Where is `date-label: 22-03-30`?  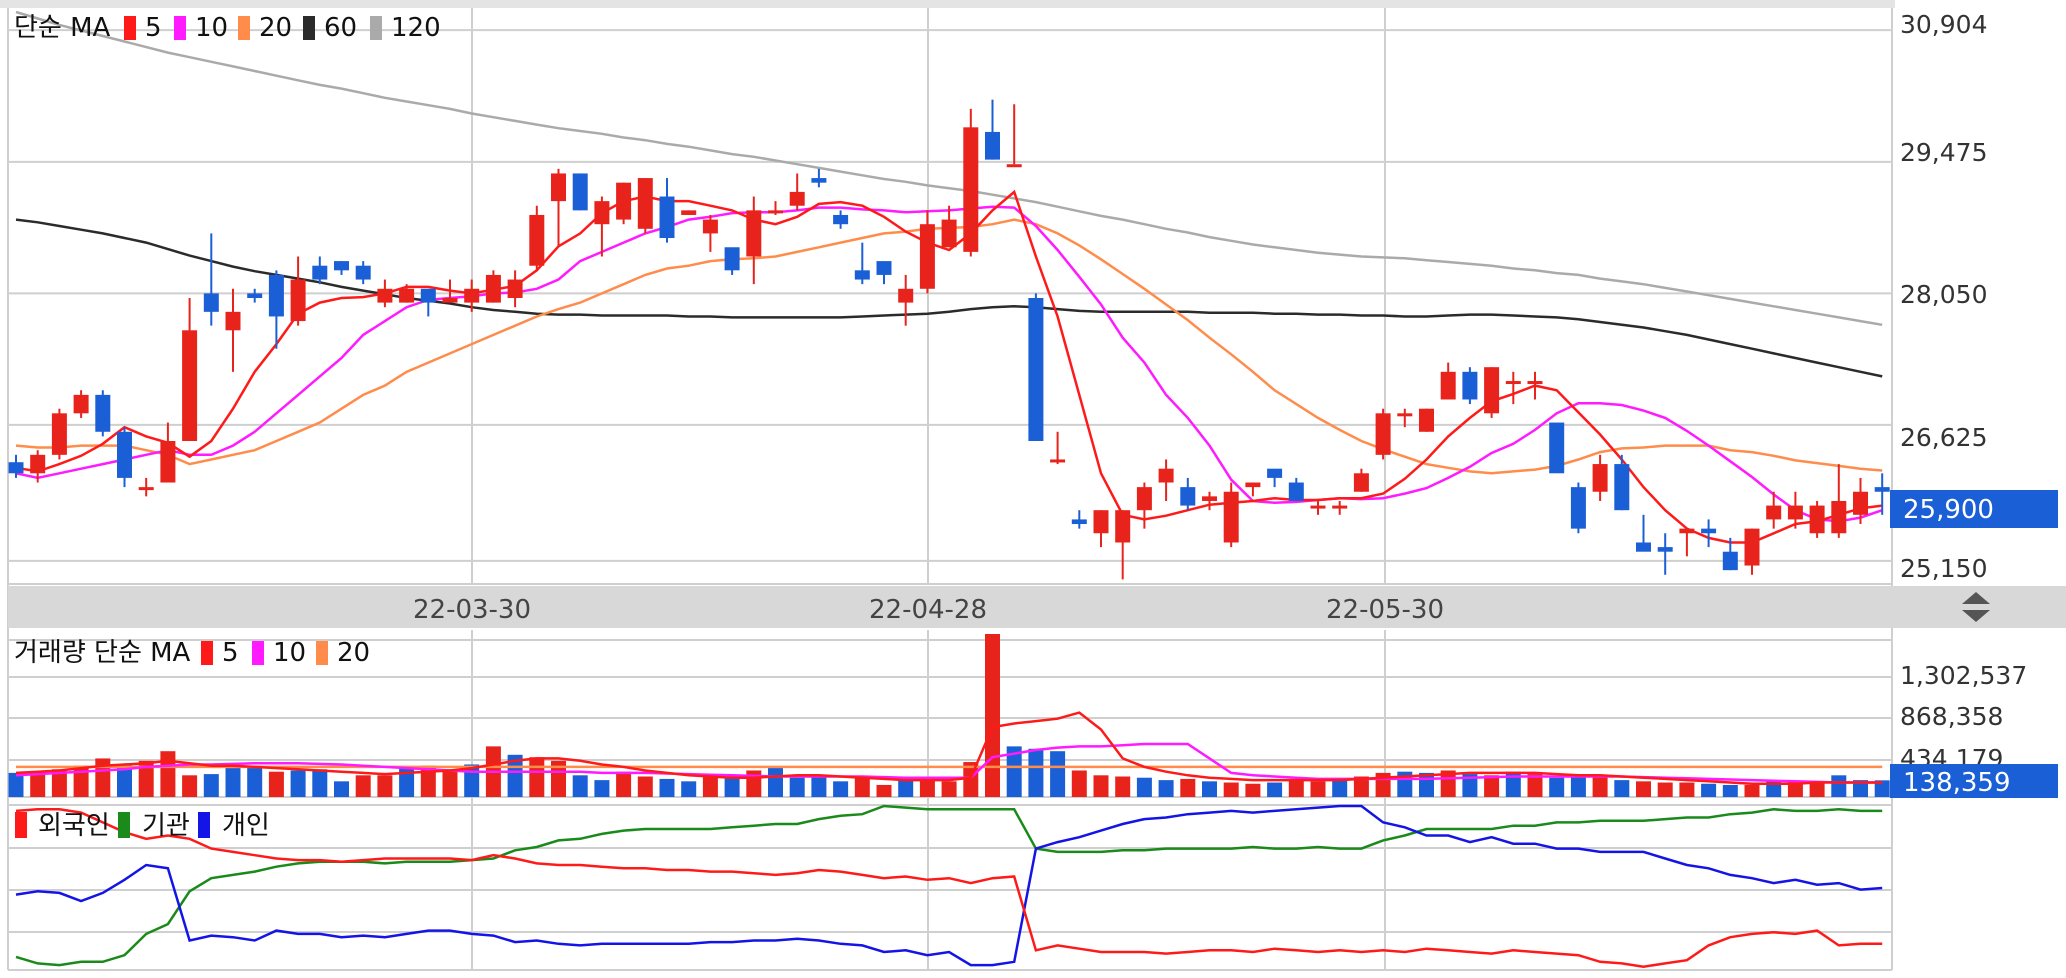
date-label: 22-03-30 is located at coordinates (472, 610).